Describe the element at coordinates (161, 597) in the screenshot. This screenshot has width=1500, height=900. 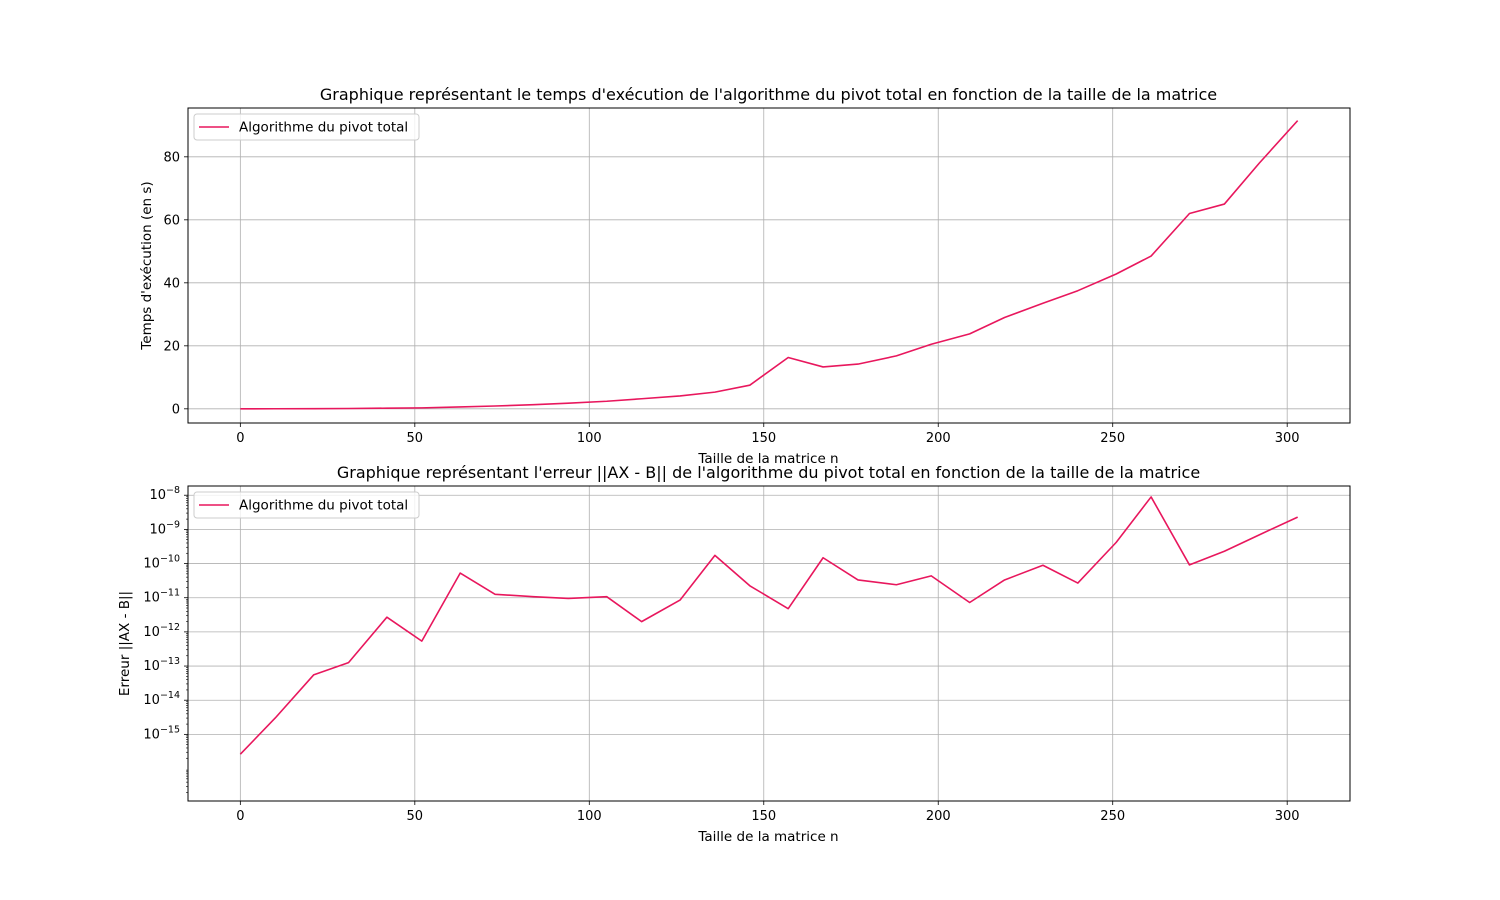
I see `y-tick-label: 10⁻¹¹` at that location.